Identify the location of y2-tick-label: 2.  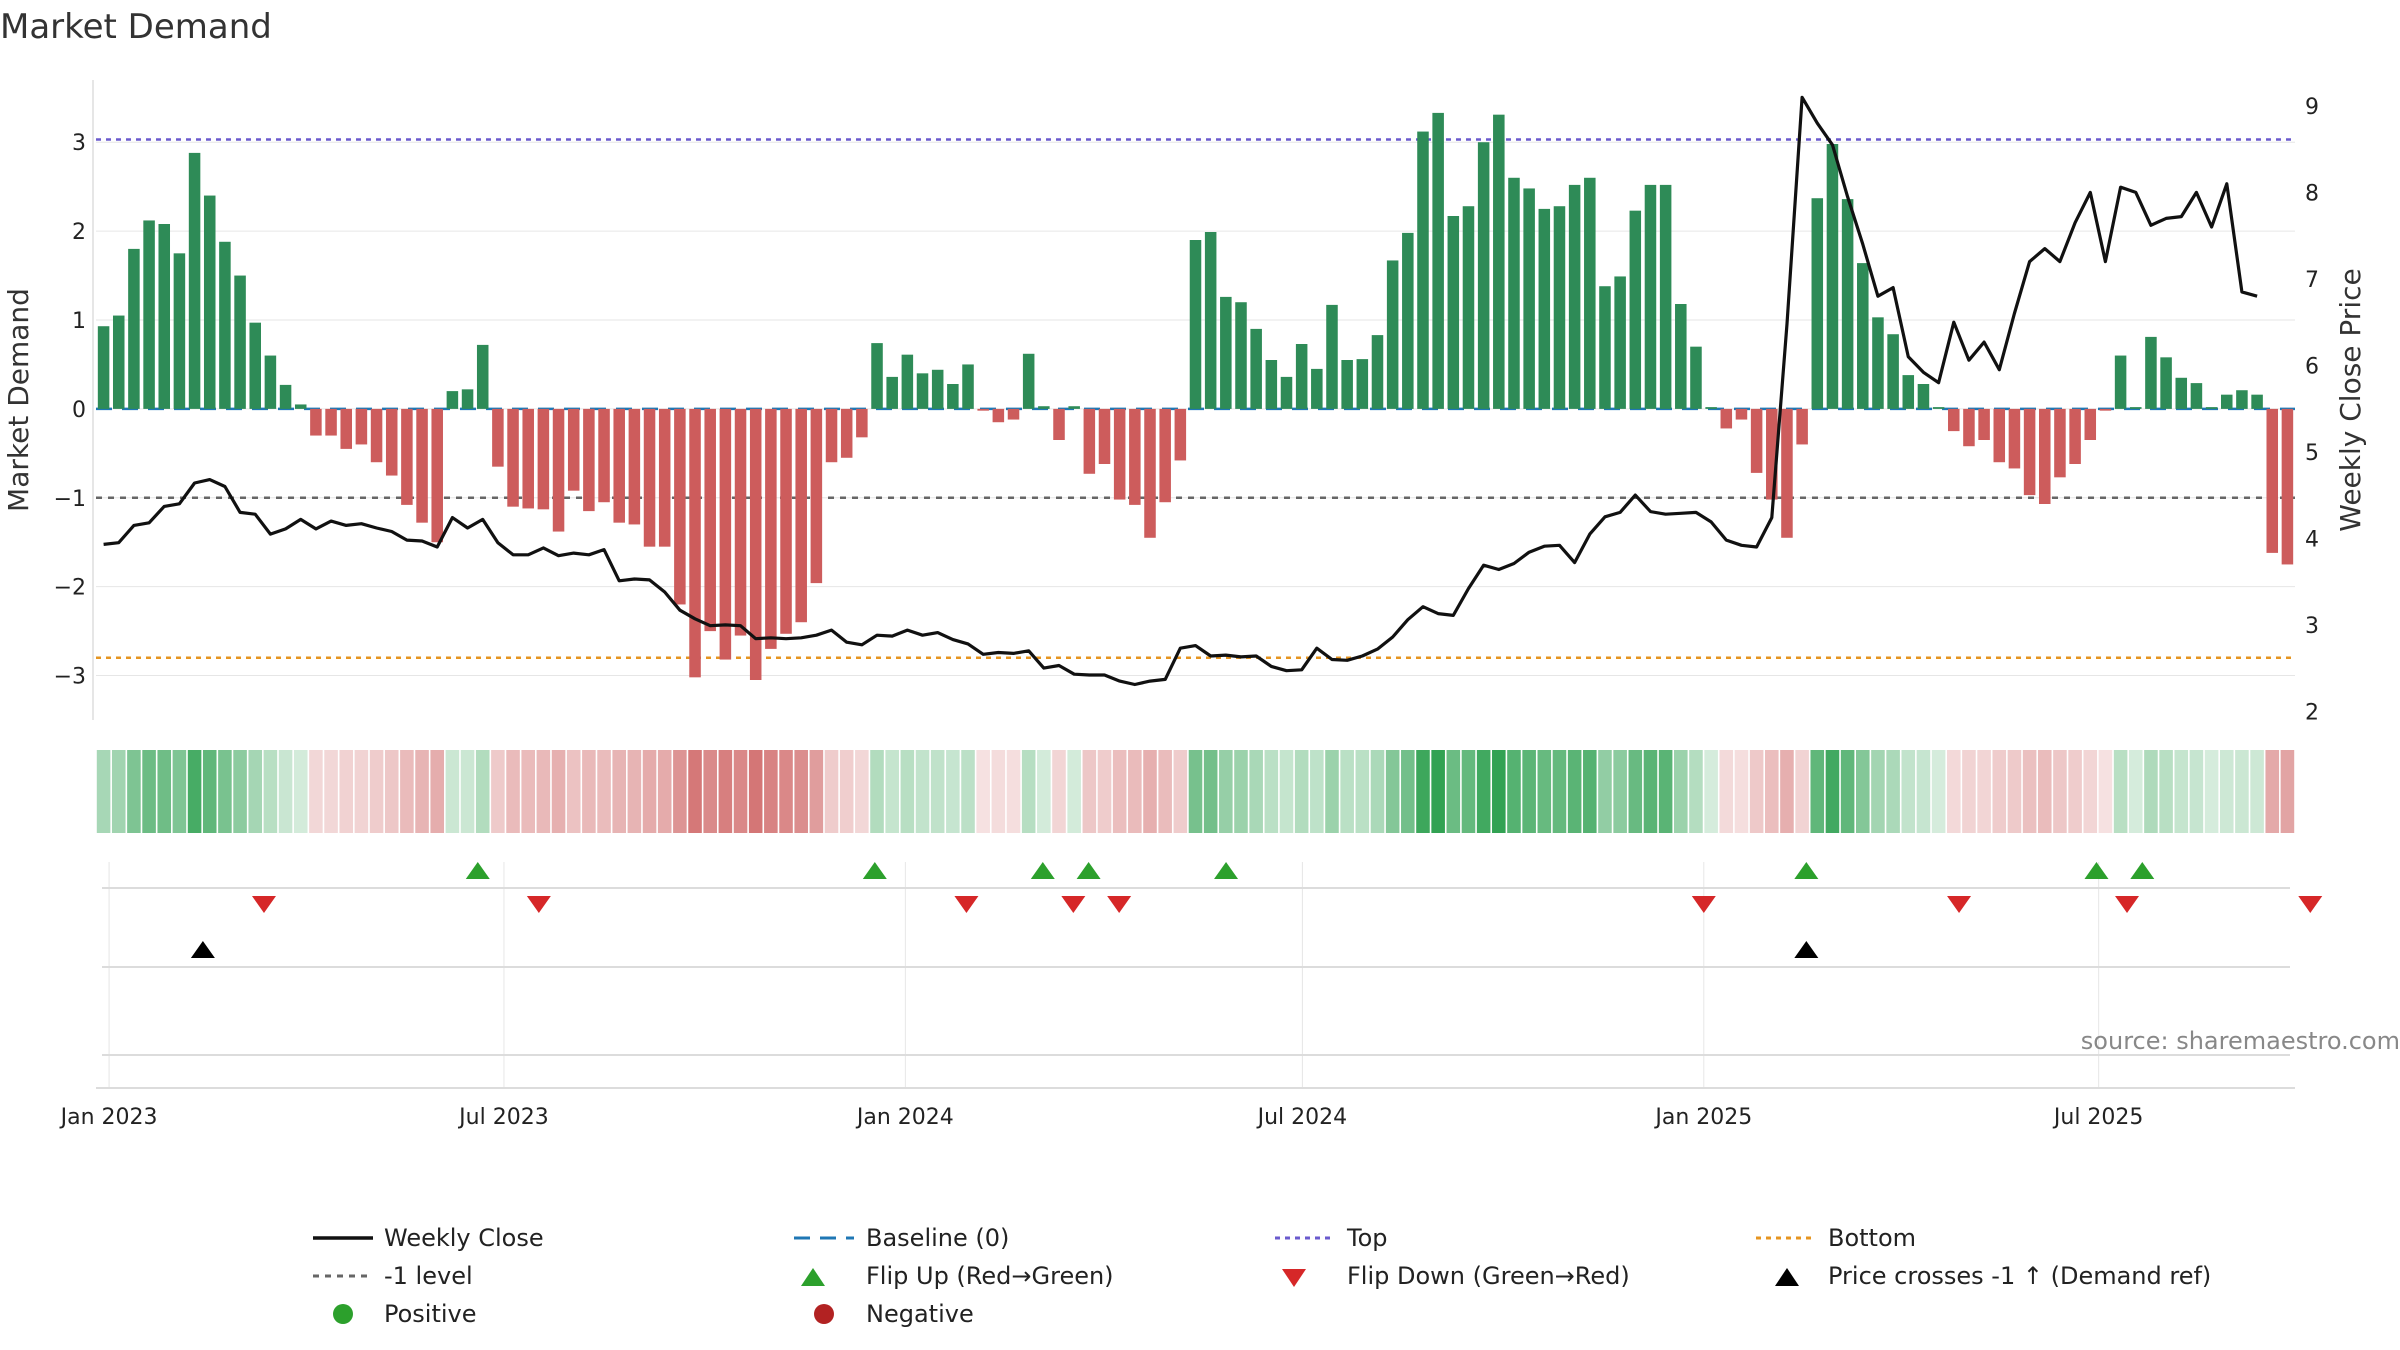
(2312, 712).